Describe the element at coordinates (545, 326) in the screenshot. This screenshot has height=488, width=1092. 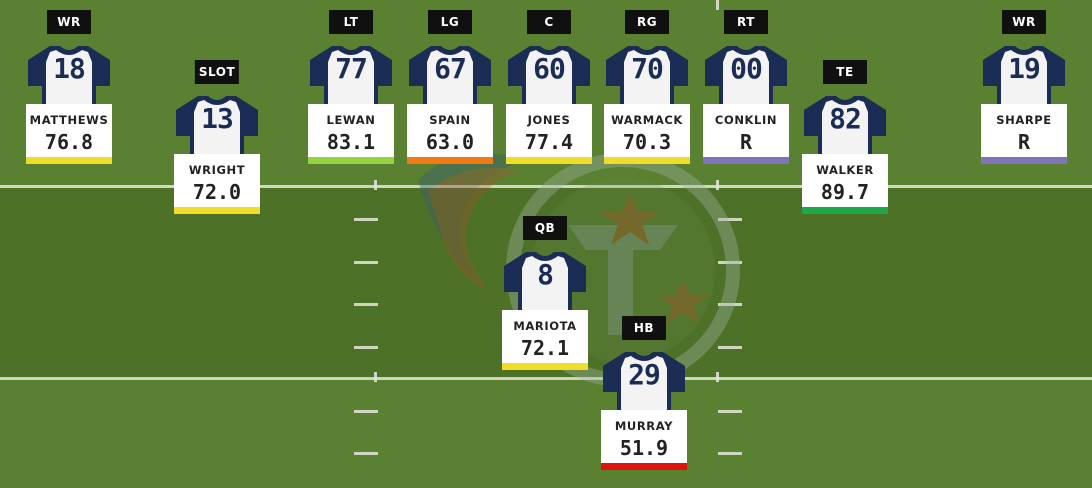
I see `player-name: MARIOTA` at that location.